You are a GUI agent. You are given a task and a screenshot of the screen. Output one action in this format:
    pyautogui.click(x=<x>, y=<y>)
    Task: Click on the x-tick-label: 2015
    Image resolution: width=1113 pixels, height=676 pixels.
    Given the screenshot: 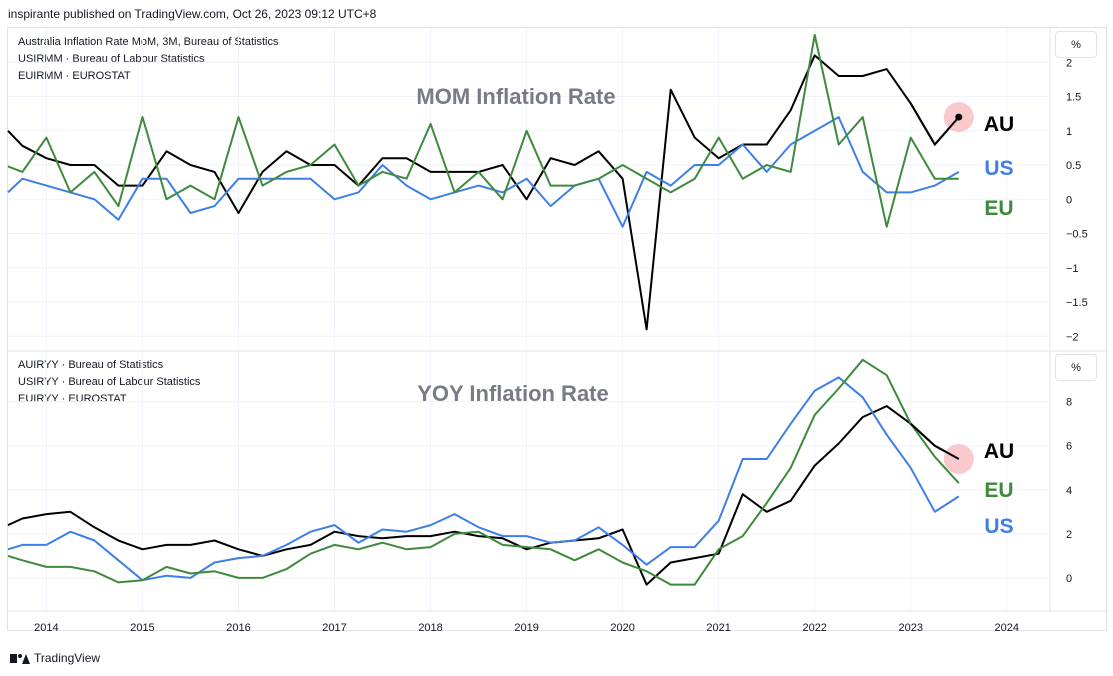 What is the action you would take?
    pyautogui.click(x=142, y=628)
    